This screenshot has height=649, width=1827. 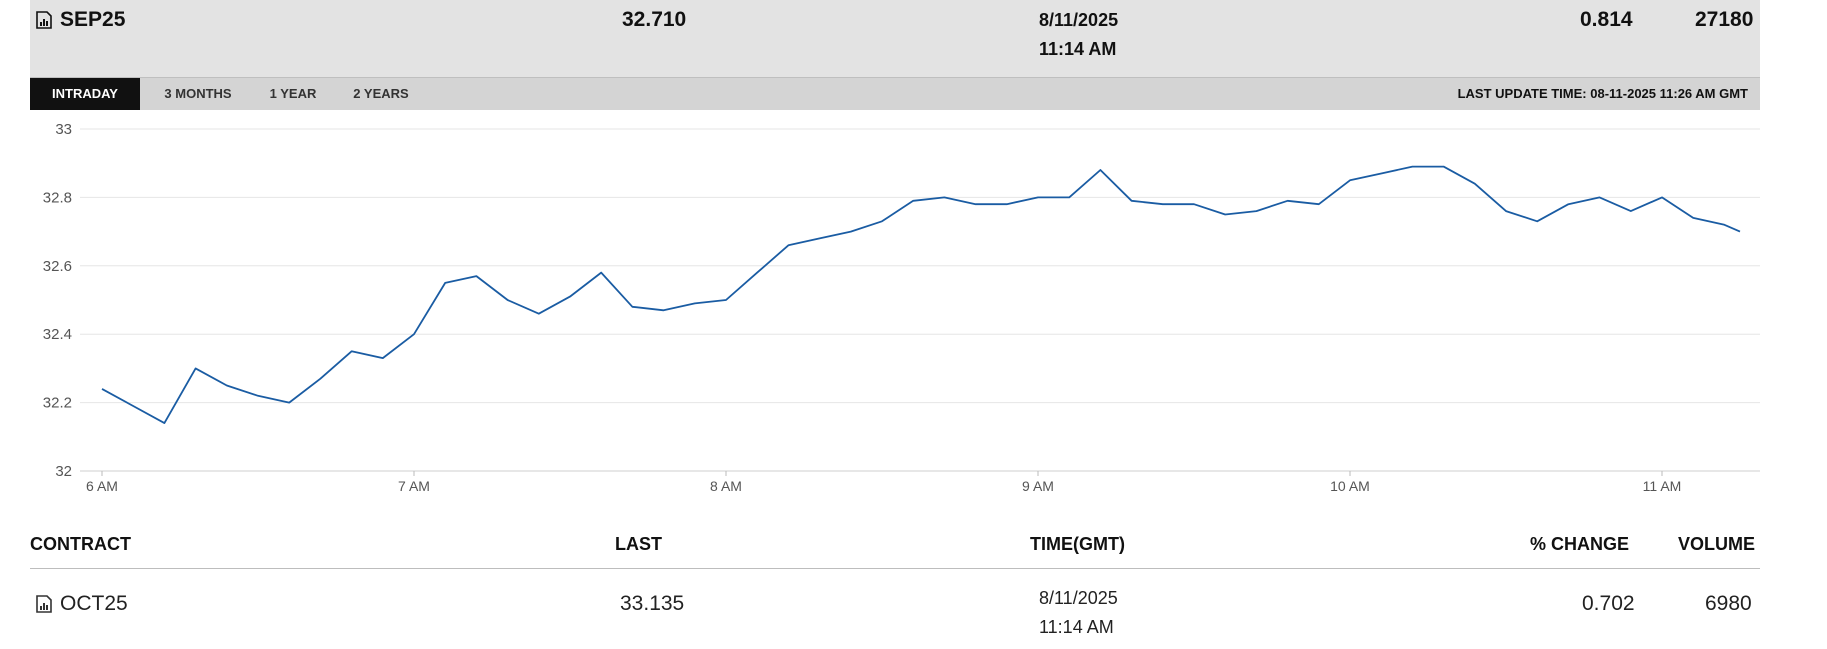 I want to click on row-volume: 6980, so click(x=1728, y=603).